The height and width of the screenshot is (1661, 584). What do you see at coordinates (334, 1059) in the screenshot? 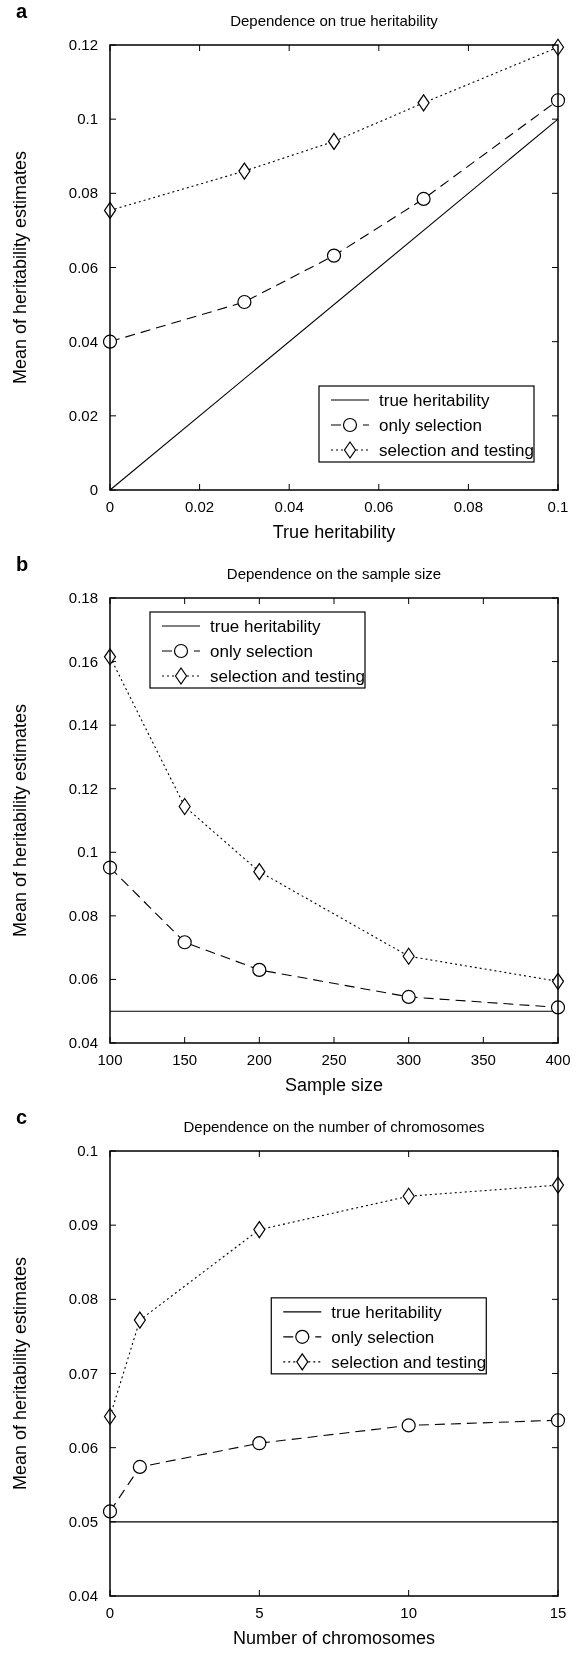
I see `x-tick-label: 250` at bounding box center [334, 1059].